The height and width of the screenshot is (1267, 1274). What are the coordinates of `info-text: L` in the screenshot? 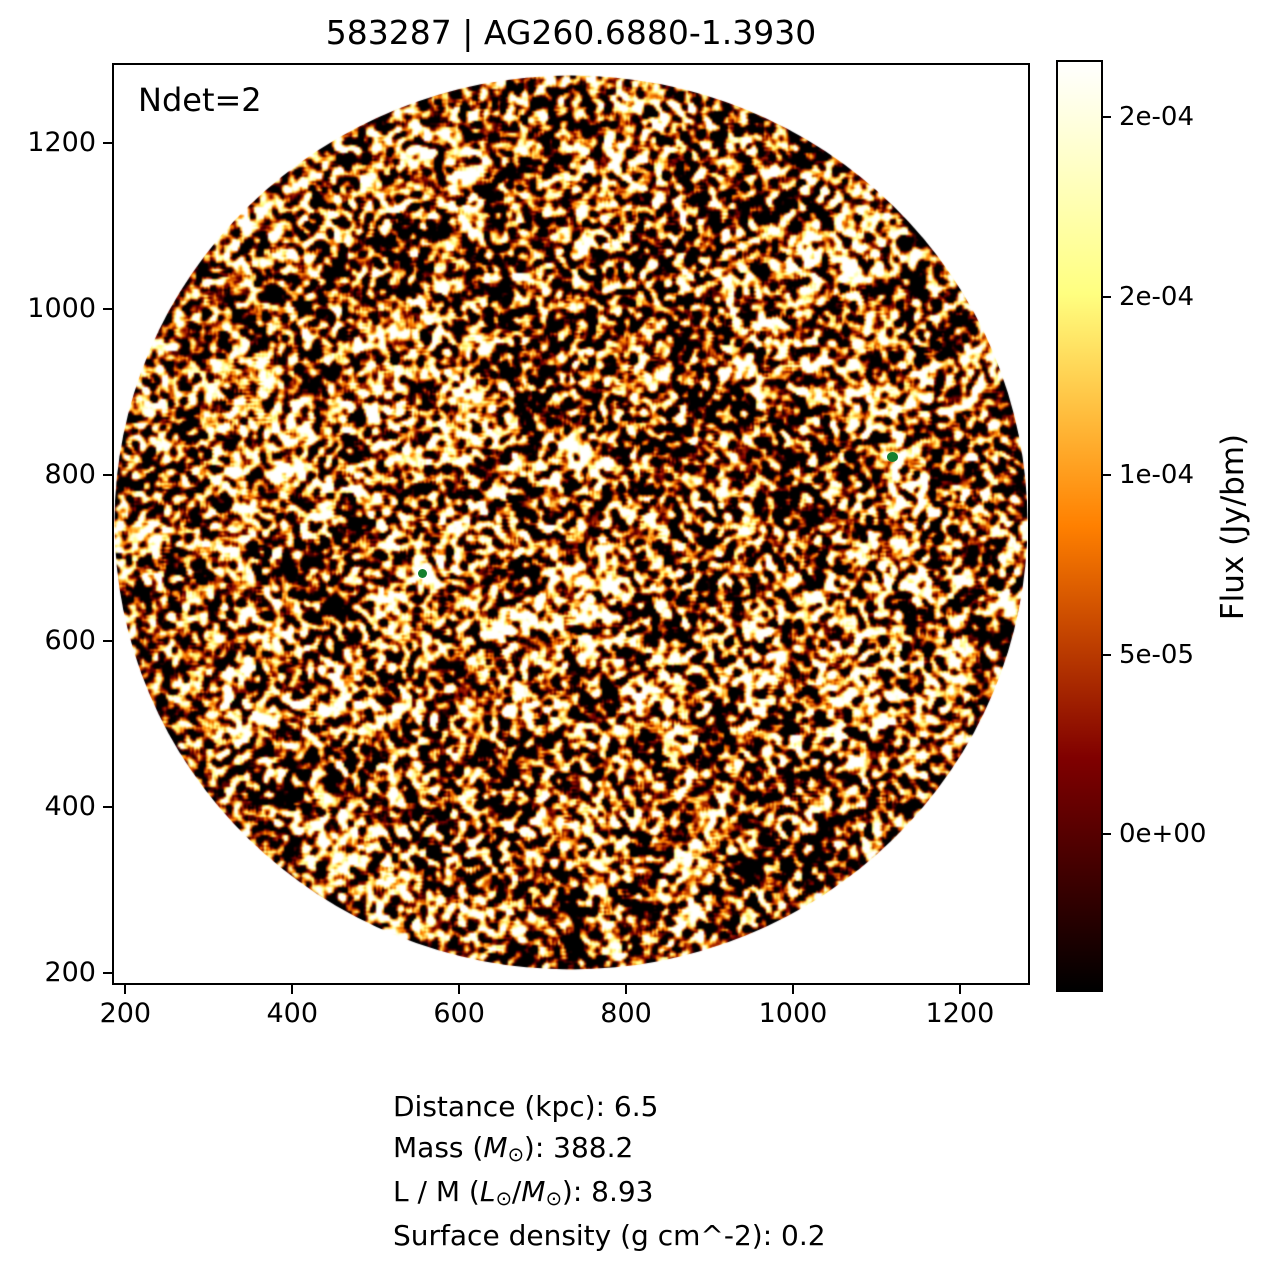 It's located at (487, 1191).